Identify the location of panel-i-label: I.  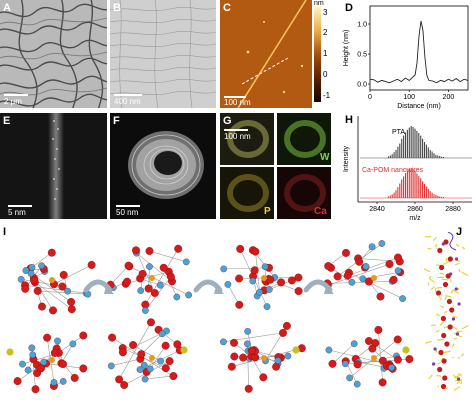
(5, 232).